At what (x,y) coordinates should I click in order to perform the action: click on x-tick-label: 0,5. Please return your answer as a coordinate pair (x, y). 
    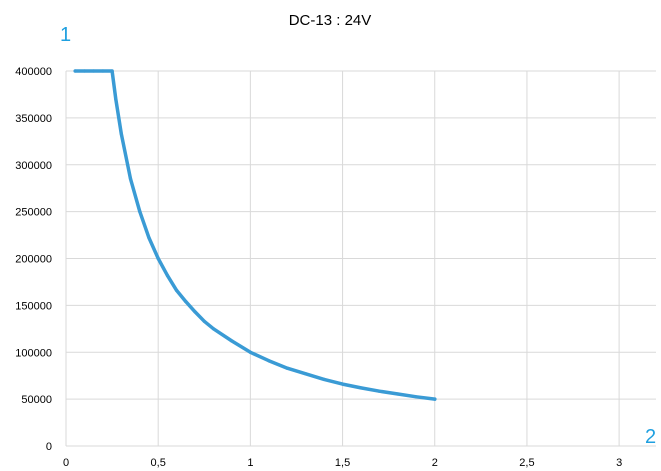
    Looking at the image, I should click on (158, 463).